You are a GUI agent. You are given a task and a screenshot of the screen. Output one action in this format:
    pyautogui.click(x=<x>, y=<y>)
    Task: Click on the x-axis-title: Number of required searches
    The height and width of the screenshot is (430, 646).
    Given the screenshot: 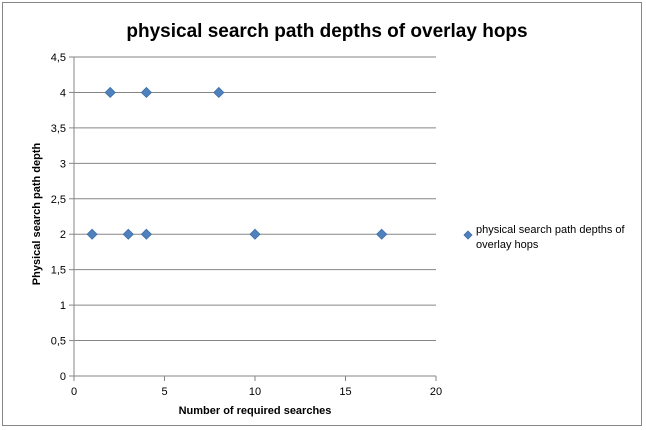 What is the action you would take?
    pyautogui.click(x=255, y=411)
    